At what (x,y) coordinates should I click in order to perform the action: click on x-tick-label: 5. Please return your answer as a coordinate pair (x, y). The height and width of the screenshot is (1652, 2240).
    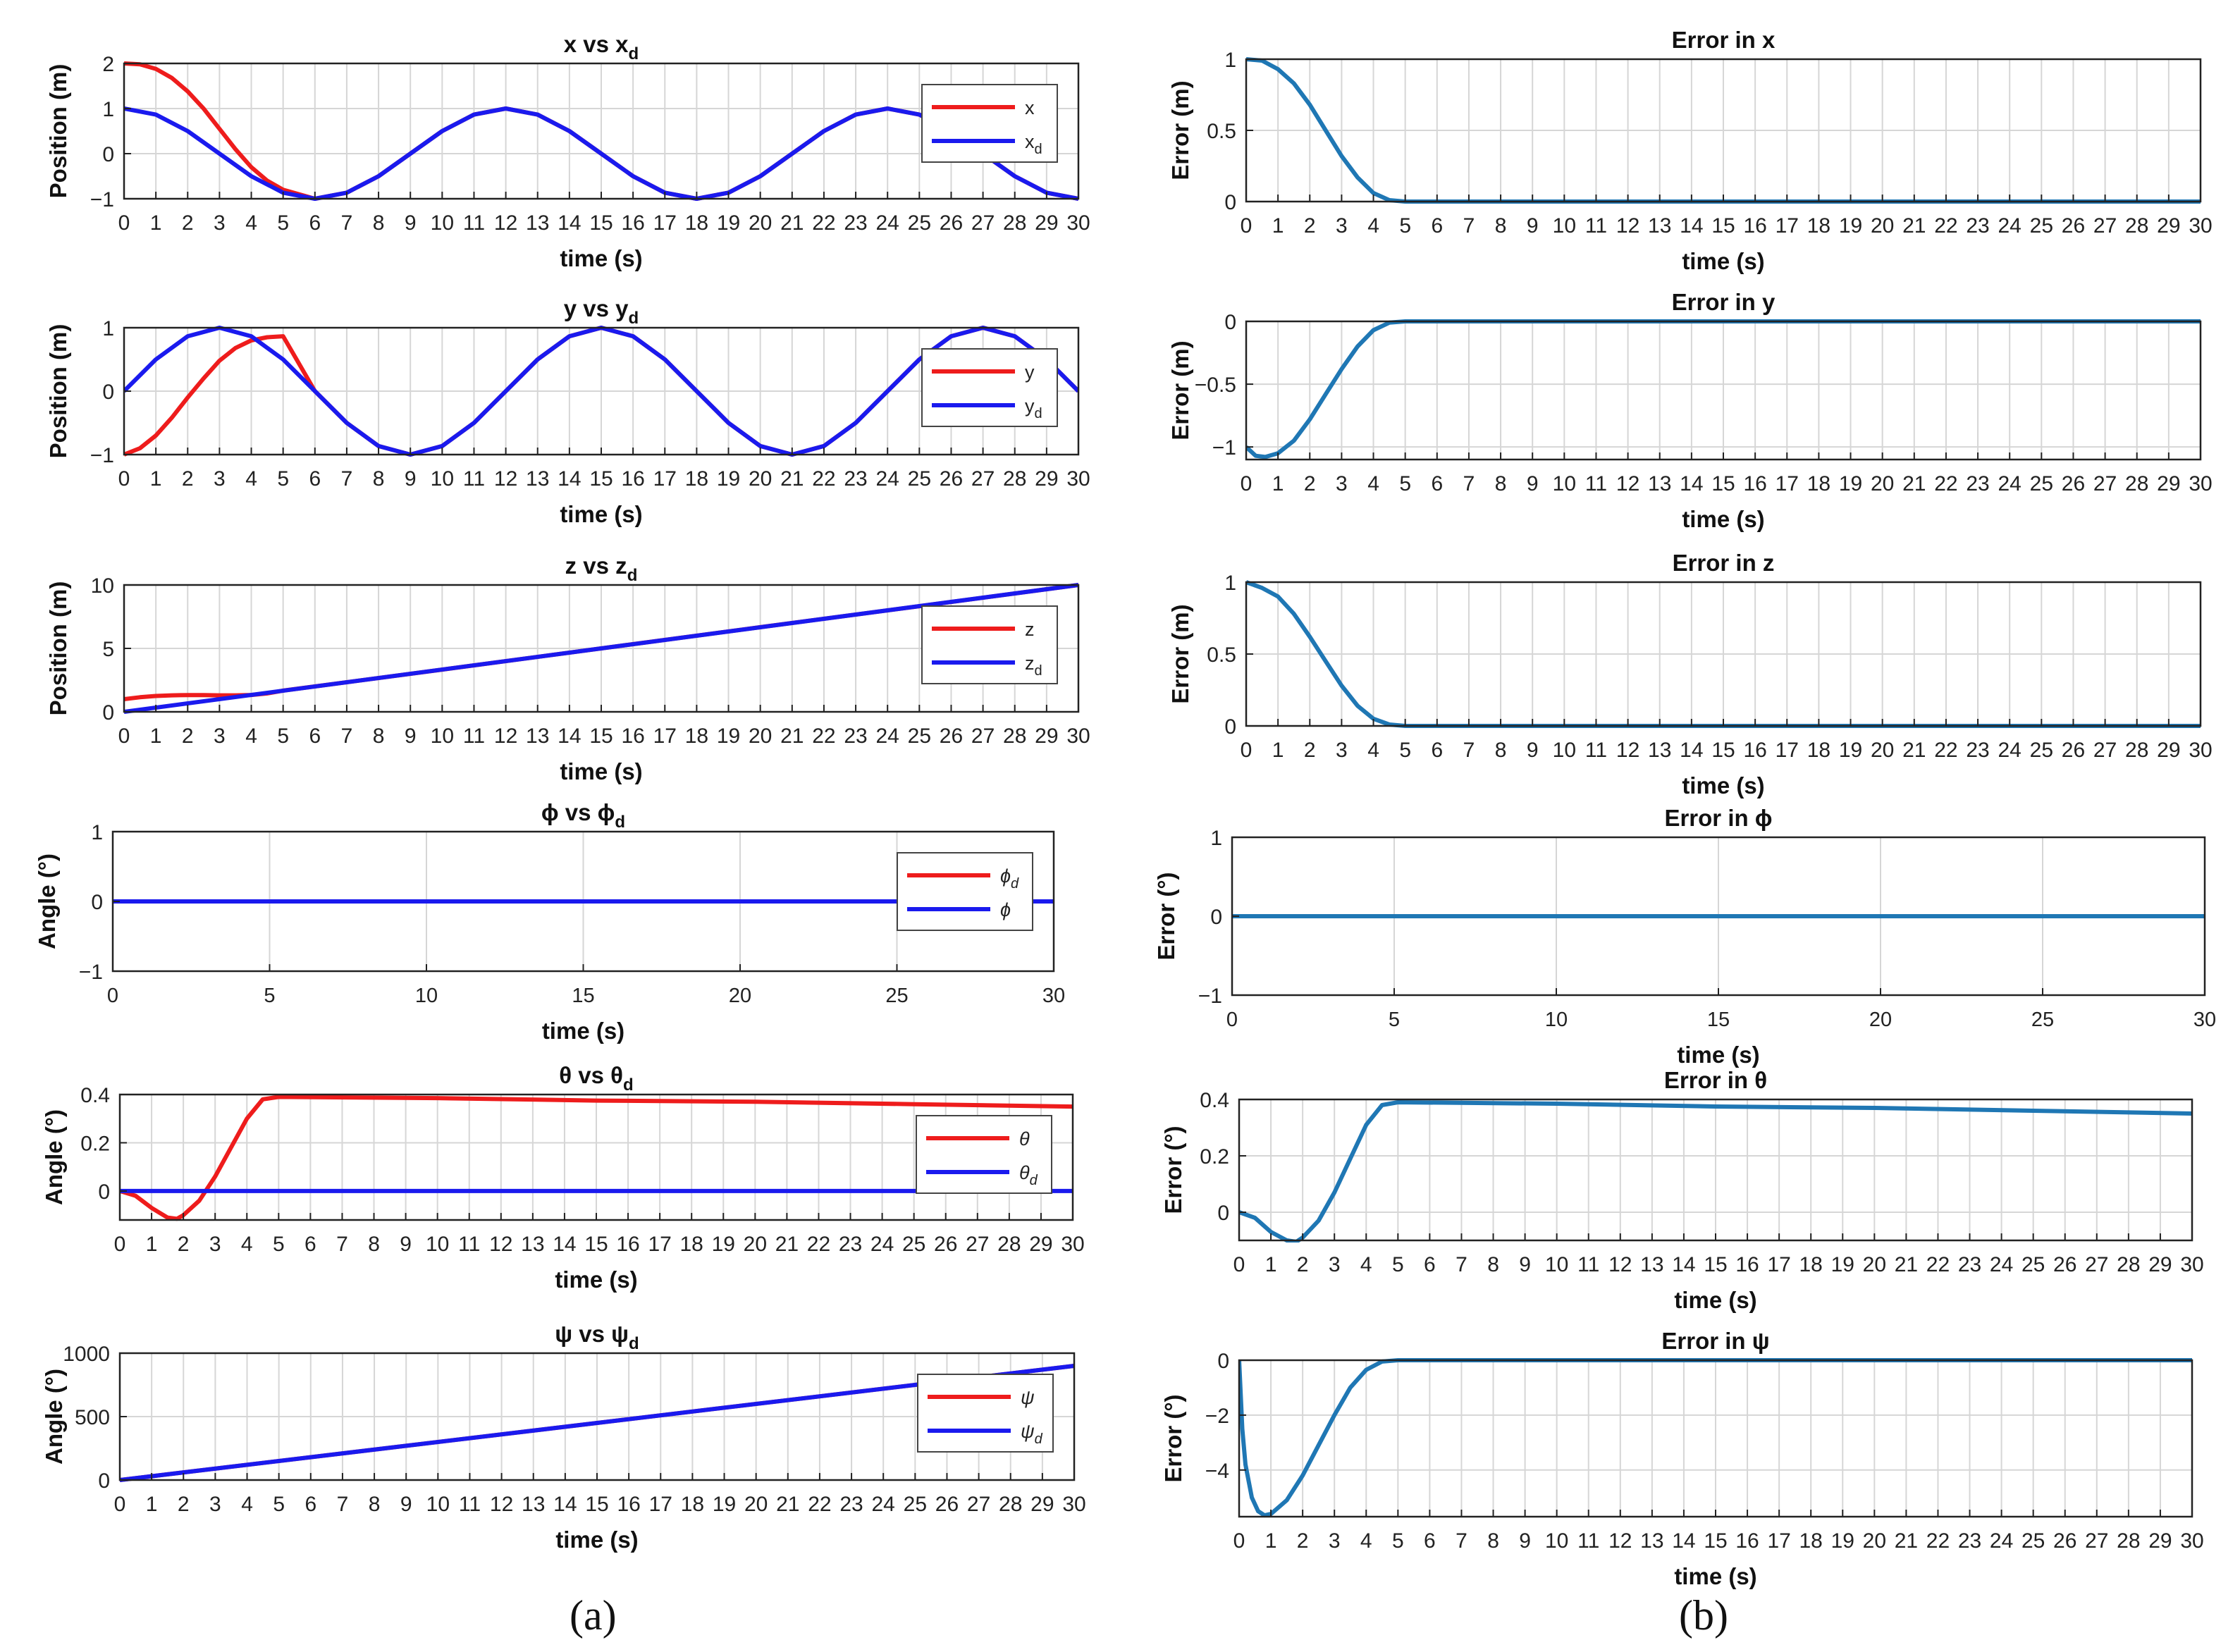
    Looking at the image, I should click on (283, 479).